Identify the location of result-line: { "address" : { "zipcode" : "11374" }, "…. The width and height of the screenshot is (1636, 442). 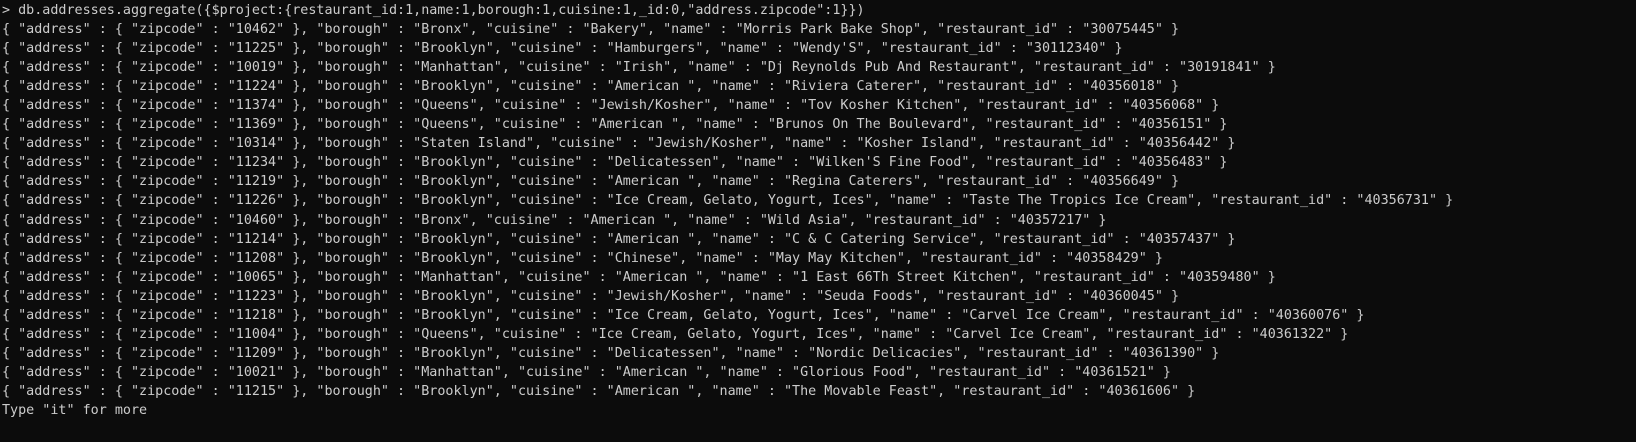
(611, 106).